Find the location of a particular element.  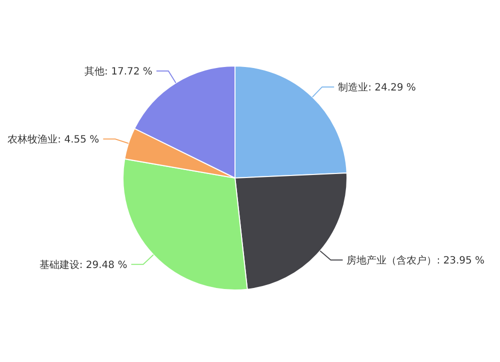

slice-label: 农林牧渔业: 4.55 % is located at coordinates (54, 140).